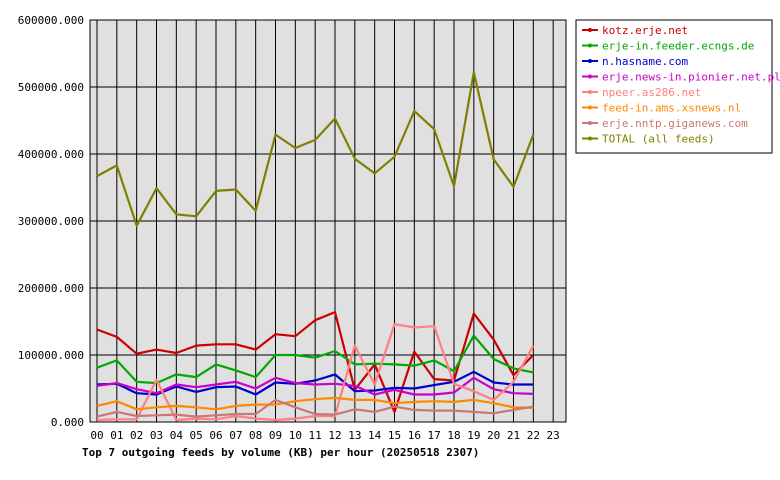 This screenshot has width=780, height=480. What do you see at coordinates (275, 435) in the screenshot?
I see `x-tick-label: 09` at bounding box center [275, 435].